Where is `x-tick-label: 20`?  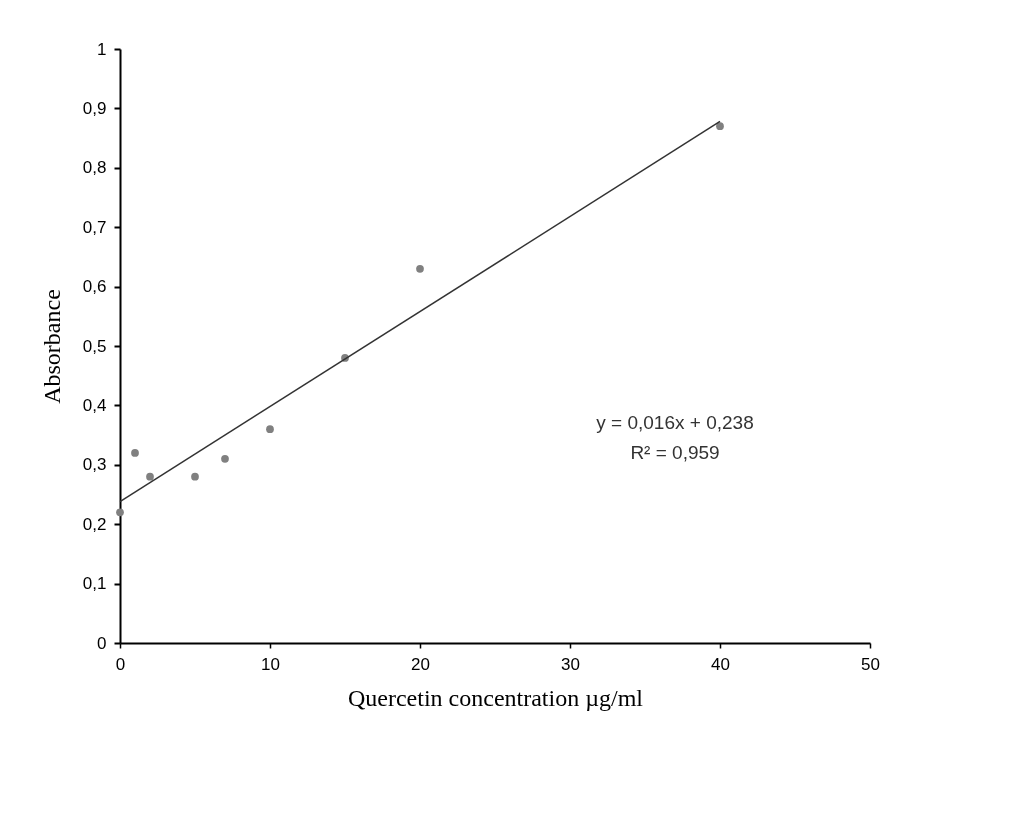 x-tick-label: 20 is located at coordinates (420, 664).